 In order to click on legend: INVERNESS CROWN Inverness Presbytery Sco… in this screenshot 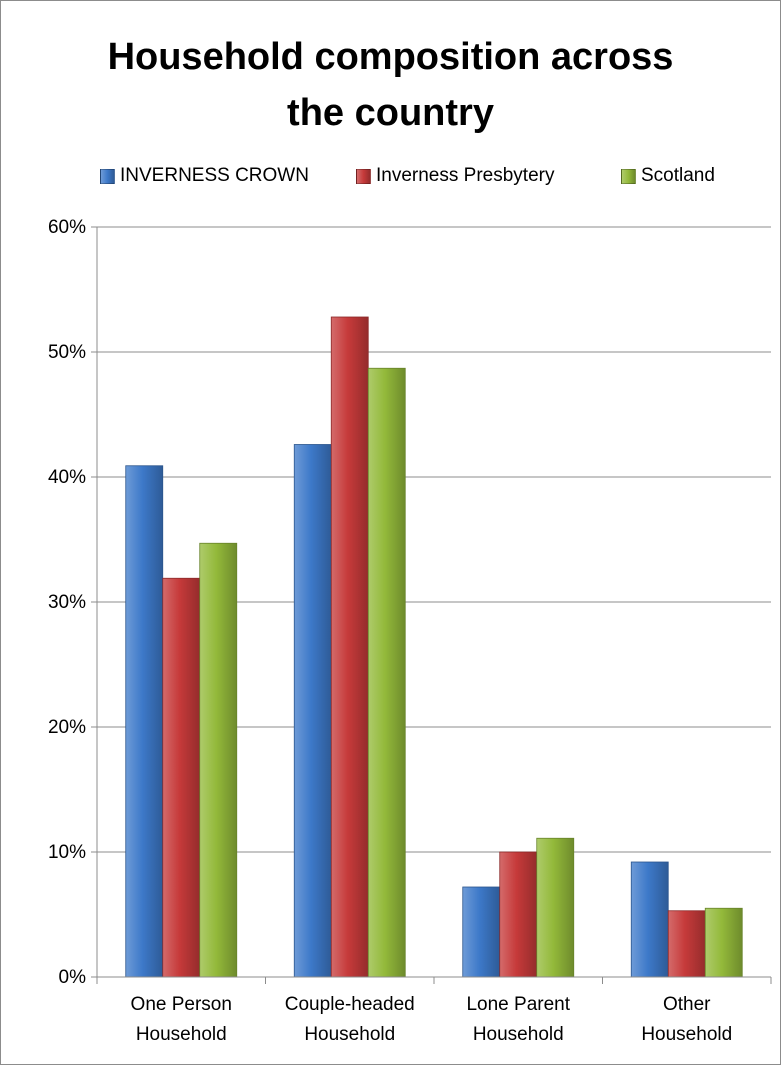, I will do `click(390, 179)`.